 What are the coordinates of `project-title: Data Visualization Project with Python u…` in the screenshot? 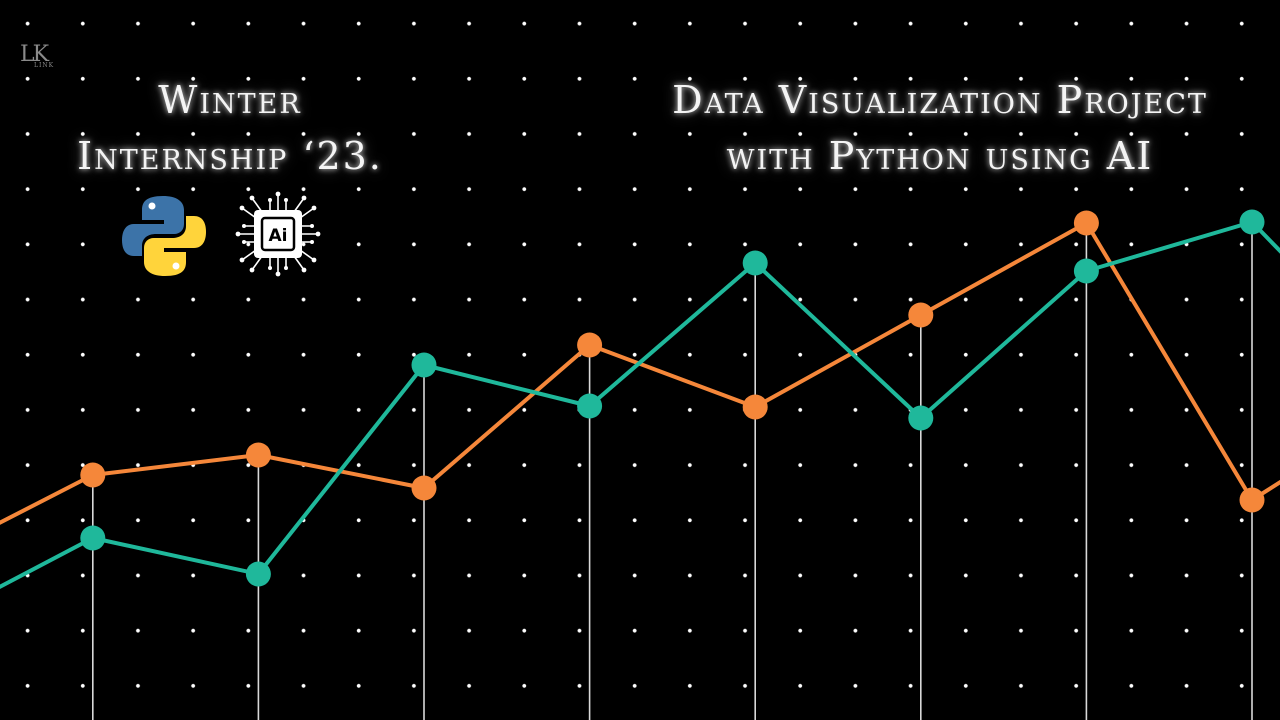 It's located at (940, 128).